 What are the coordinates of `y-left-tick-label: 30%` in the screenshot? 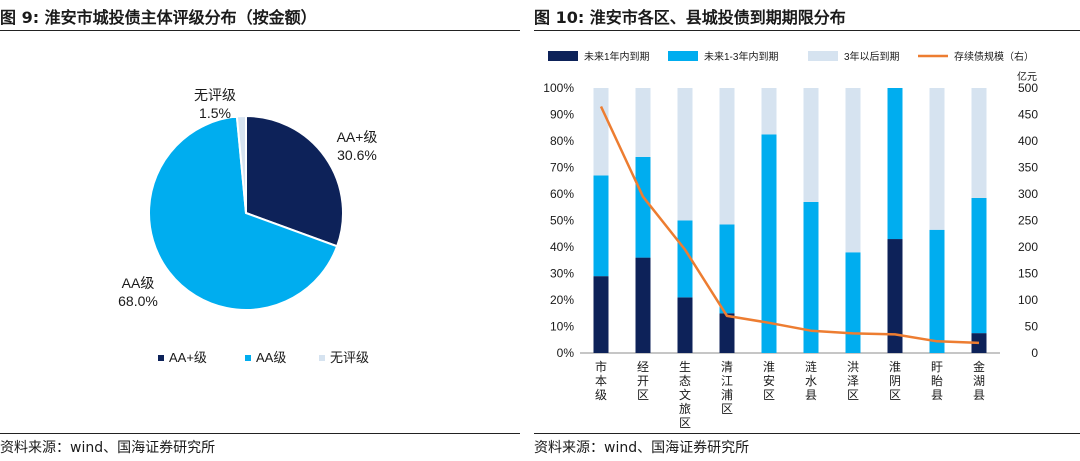 It's located at (562, 274).